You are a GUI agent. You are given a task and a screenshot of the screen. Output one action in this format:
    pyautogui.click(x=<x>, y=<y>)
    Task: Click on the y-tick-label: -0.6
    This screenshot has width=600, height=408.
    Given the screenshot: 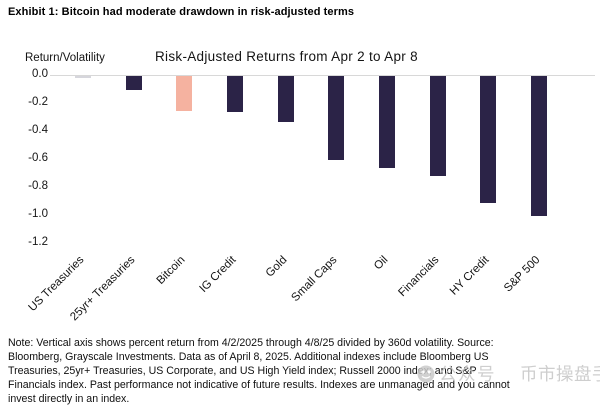 What is the action you would take?
    pyautogui.click(x=38, y=158)
    